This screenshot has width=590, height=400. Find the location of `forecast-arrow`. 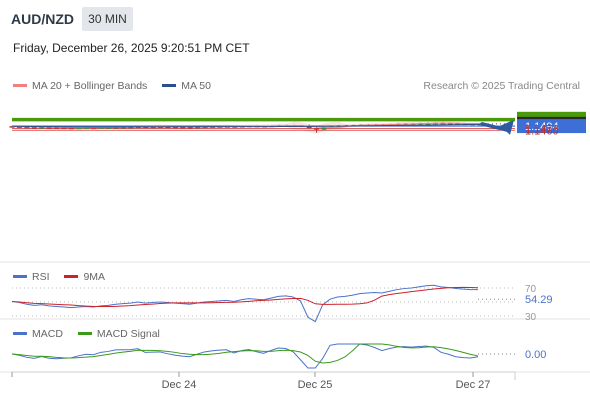

forecast-arrow is located at coordinates (497, 127).